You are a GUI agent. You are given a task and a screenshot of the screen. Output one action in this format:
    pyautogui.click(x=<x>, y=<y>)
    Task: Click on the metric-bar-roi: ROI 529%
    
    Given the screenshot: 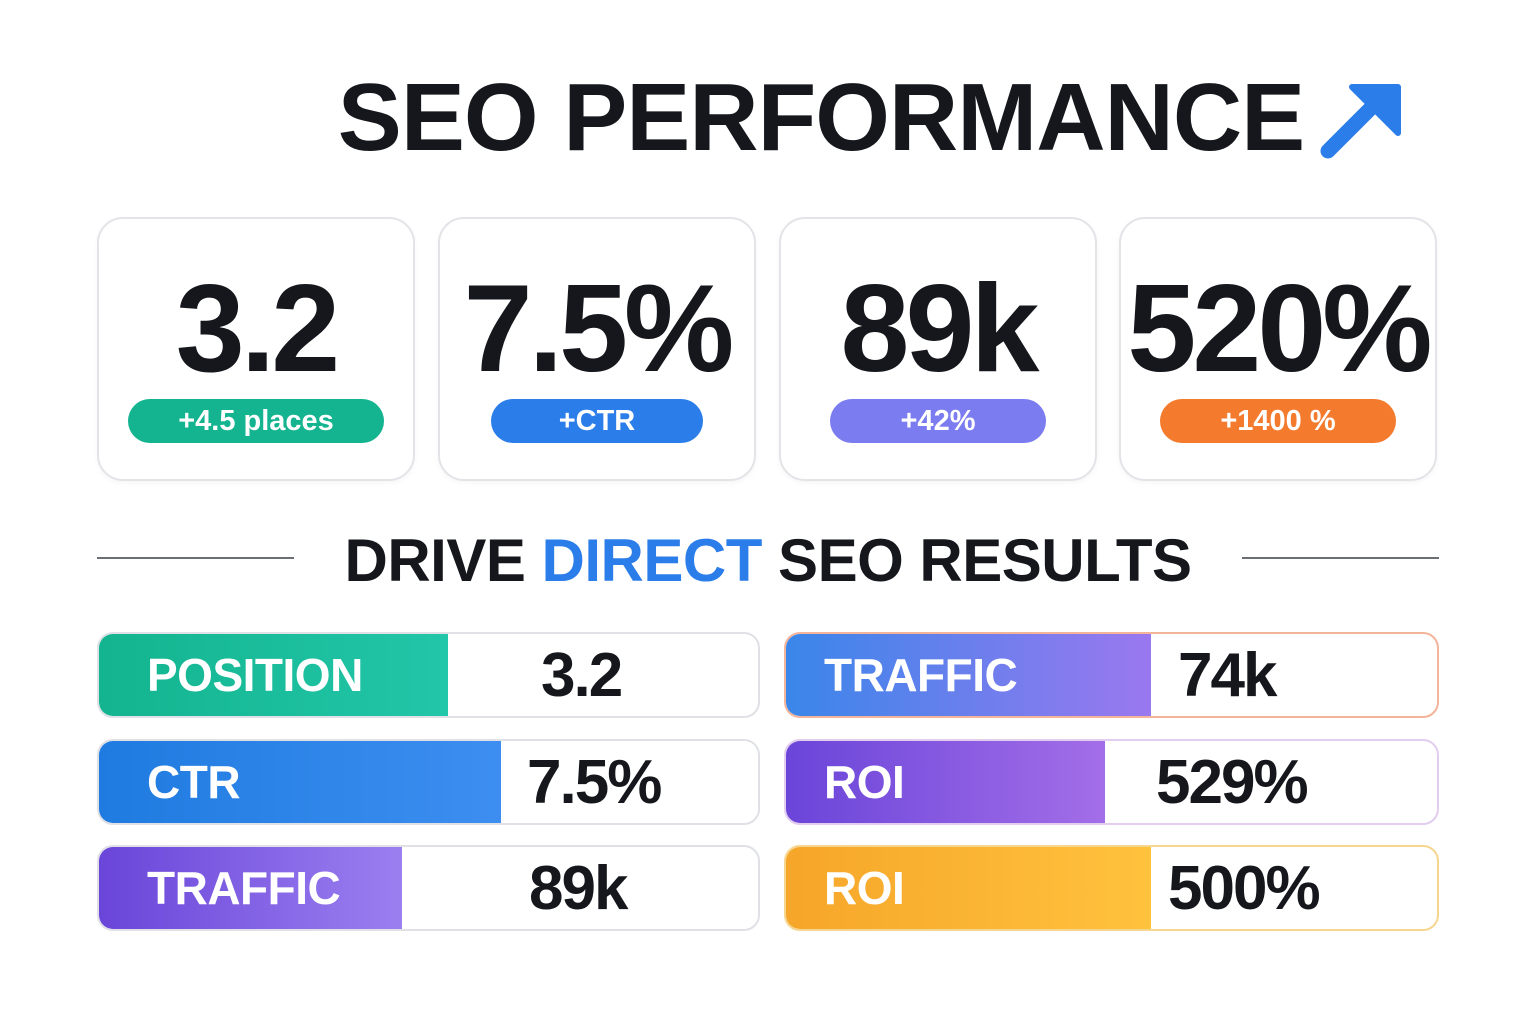 What is the action you would take?
    pyautogui.click(x=1111, y=782)
    